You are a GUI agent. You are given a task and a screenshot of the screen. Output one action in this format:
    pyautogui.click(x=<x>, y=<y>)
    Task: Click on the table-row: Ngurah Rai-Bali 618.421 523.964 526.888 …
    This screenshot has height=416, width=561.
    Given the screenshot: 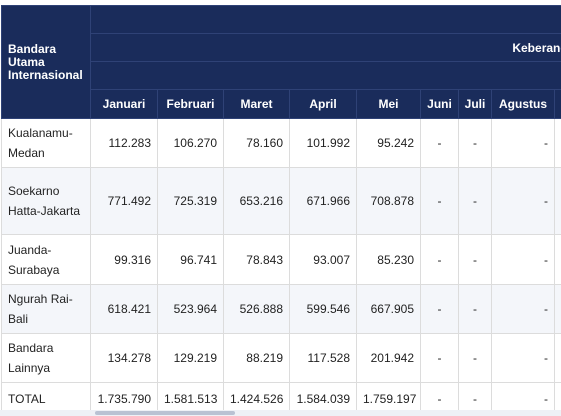 What is the action you would take?
    pyautogui.click(x=281, y=309)
    